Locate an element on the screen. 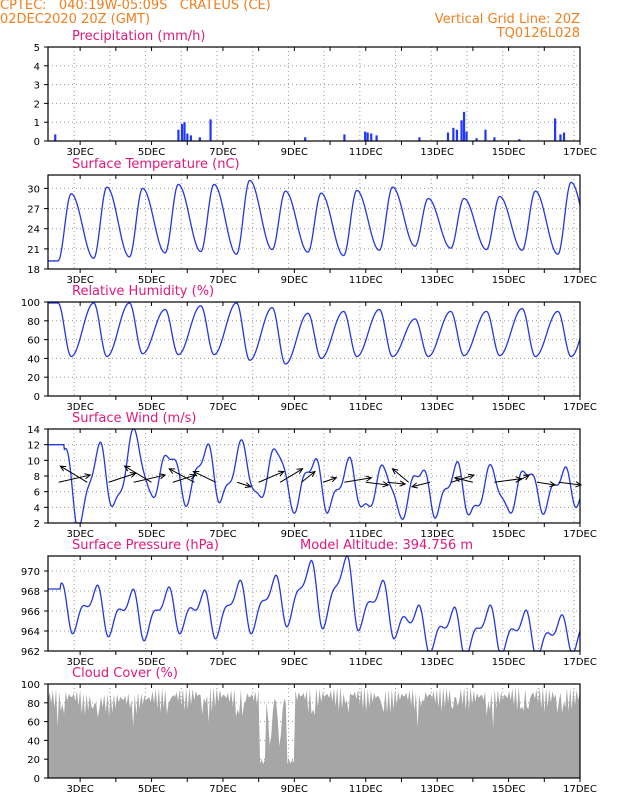  run-code: TQ0126L028 is located at coordinates (538, 33).